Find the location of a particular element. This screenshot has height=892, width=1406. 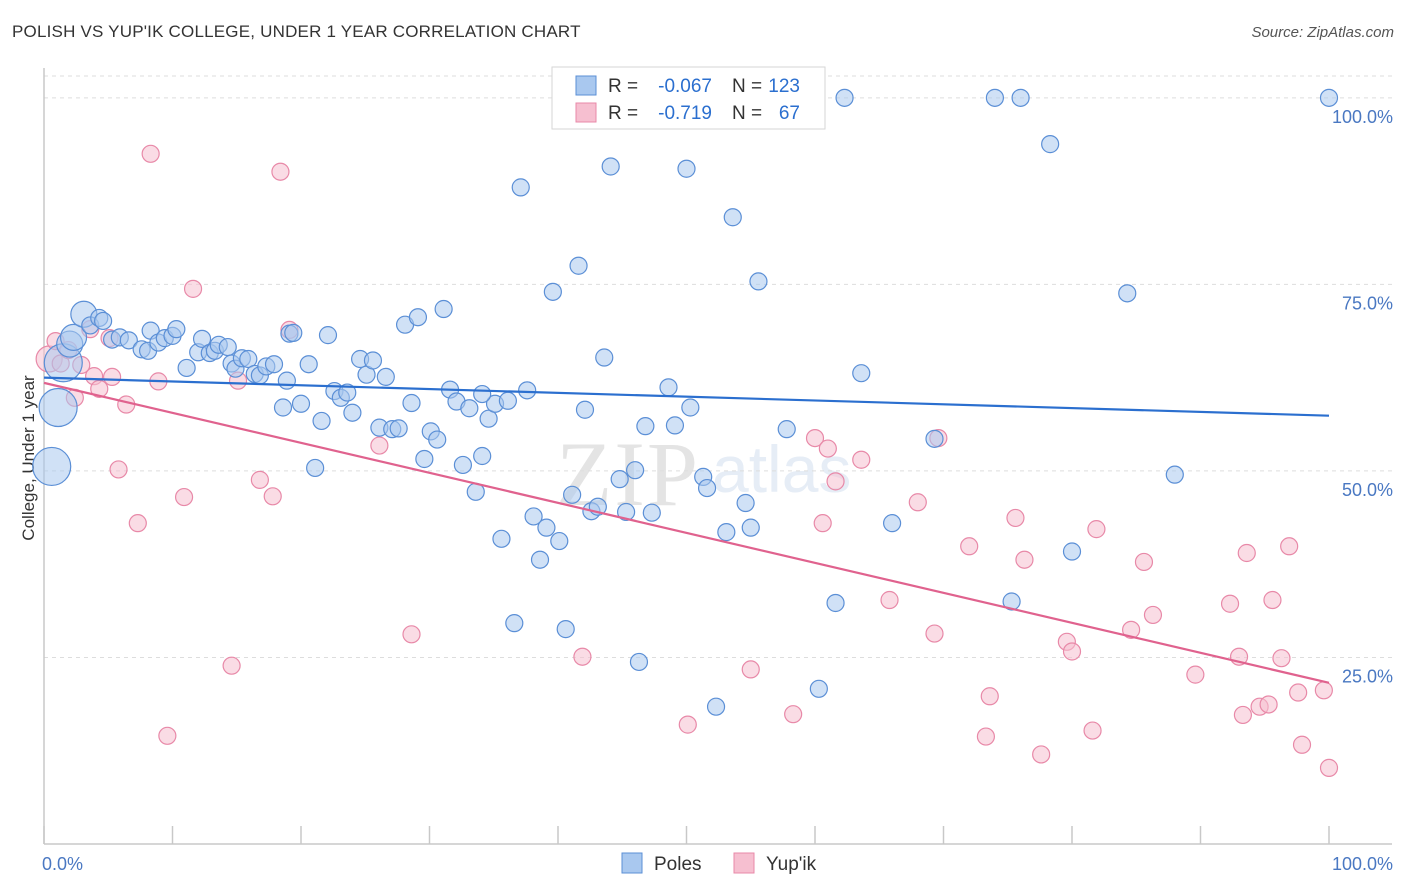

legend-n-value-poles: 123 is located at coordinates (784, 86).